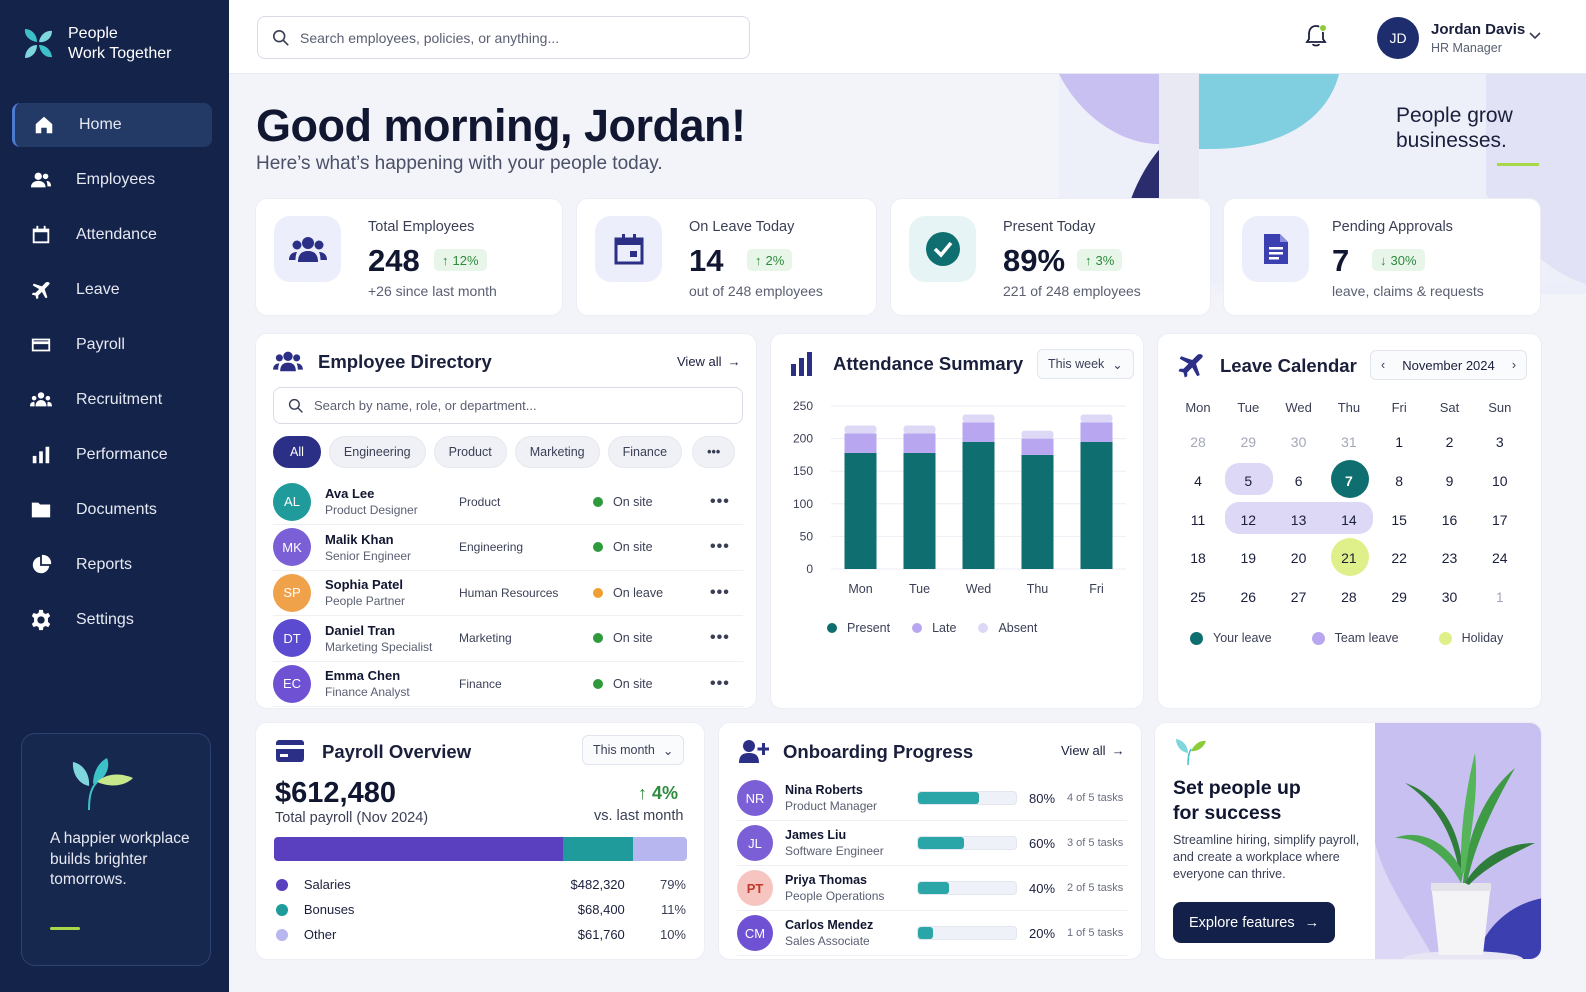 The width and height of the screenshot is (1586, 992). What do you see at coordinates (1298, 480) in the screenshot?
I see `calendar-day: 6` at bounding box center [1298, 480].